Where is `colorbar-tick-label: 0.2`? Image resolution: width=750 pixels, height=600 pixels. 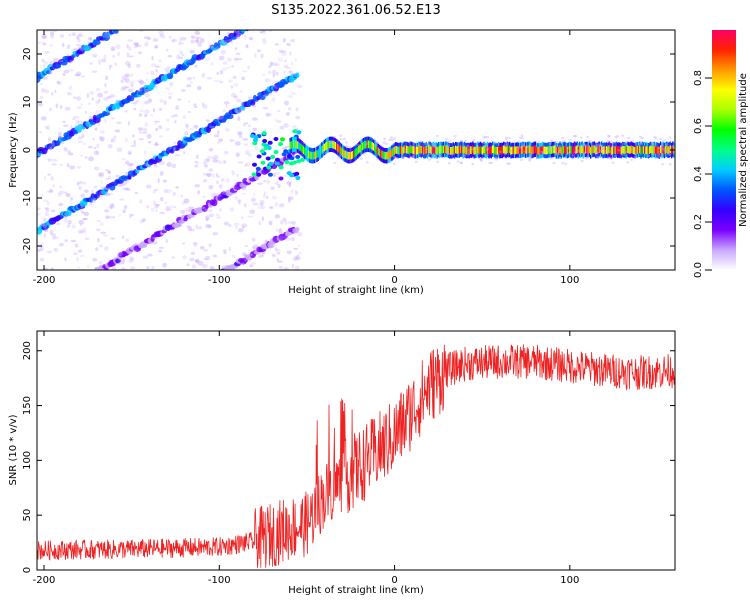 colorbar-tick-label: 0.2 is located at coordinates (698, 222).